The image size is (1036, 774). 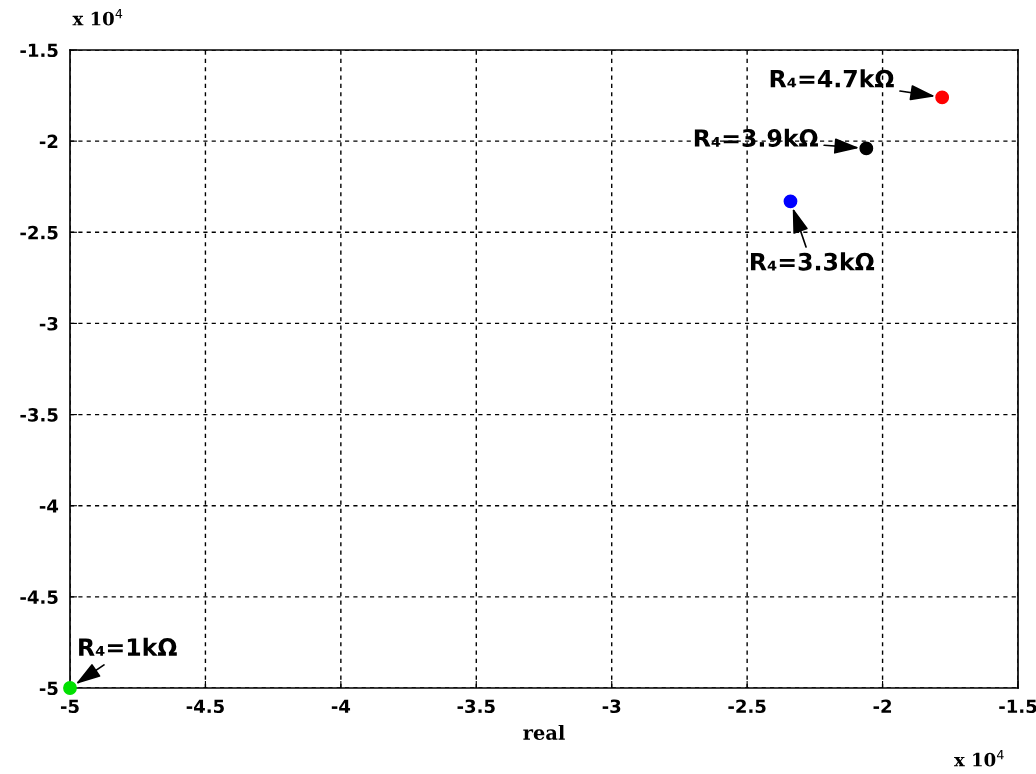 I want to click on y-tick-label: -2.5, so click(x=39, y=232).